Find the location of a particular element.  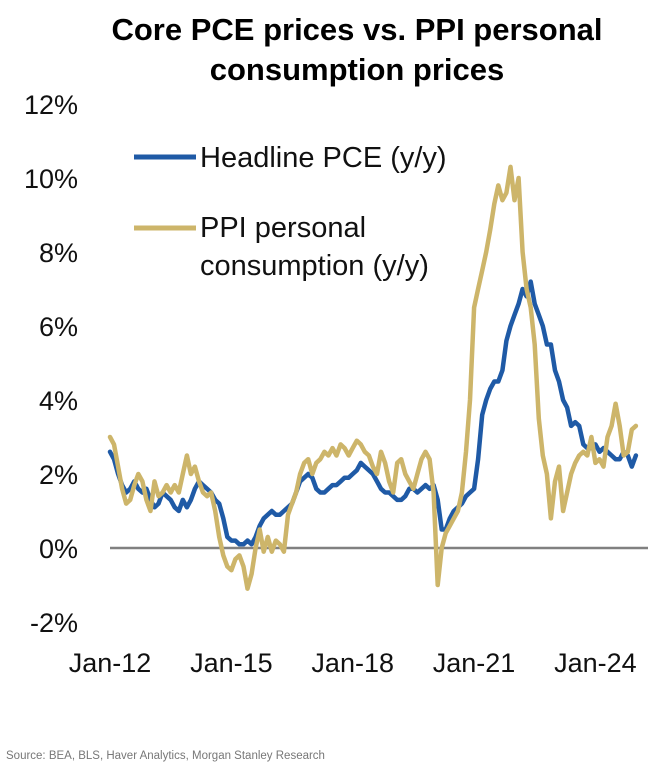

x-tick-label: Jan-15 is located at coordinates (231, 663).